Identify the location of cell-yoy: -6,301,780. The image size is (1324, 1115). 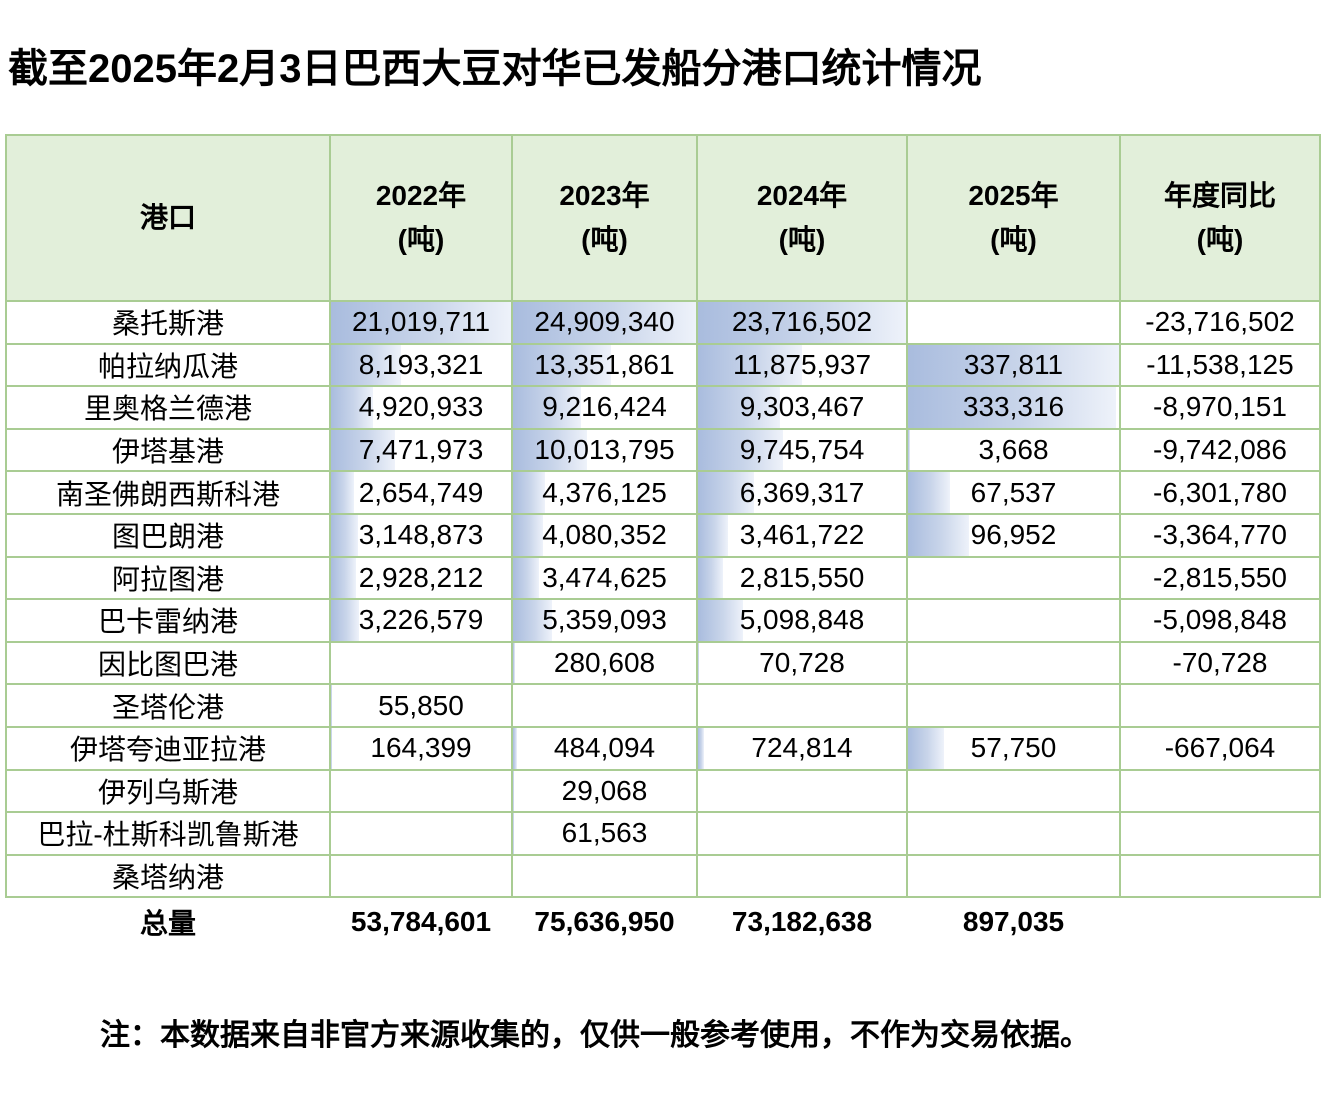
(1220, 492).